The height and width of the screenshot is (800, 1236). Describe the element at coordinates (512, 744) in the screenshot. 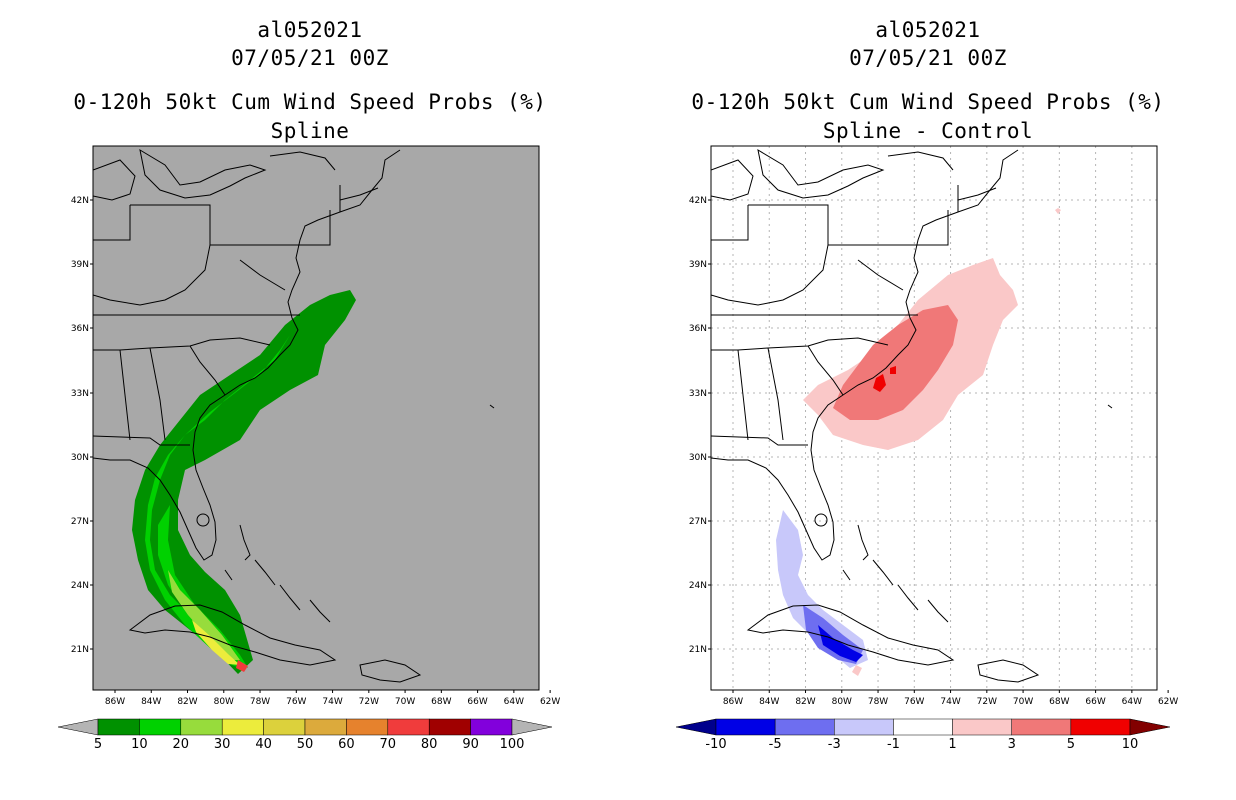

I see `left-colorbar-label: 100` at that location.